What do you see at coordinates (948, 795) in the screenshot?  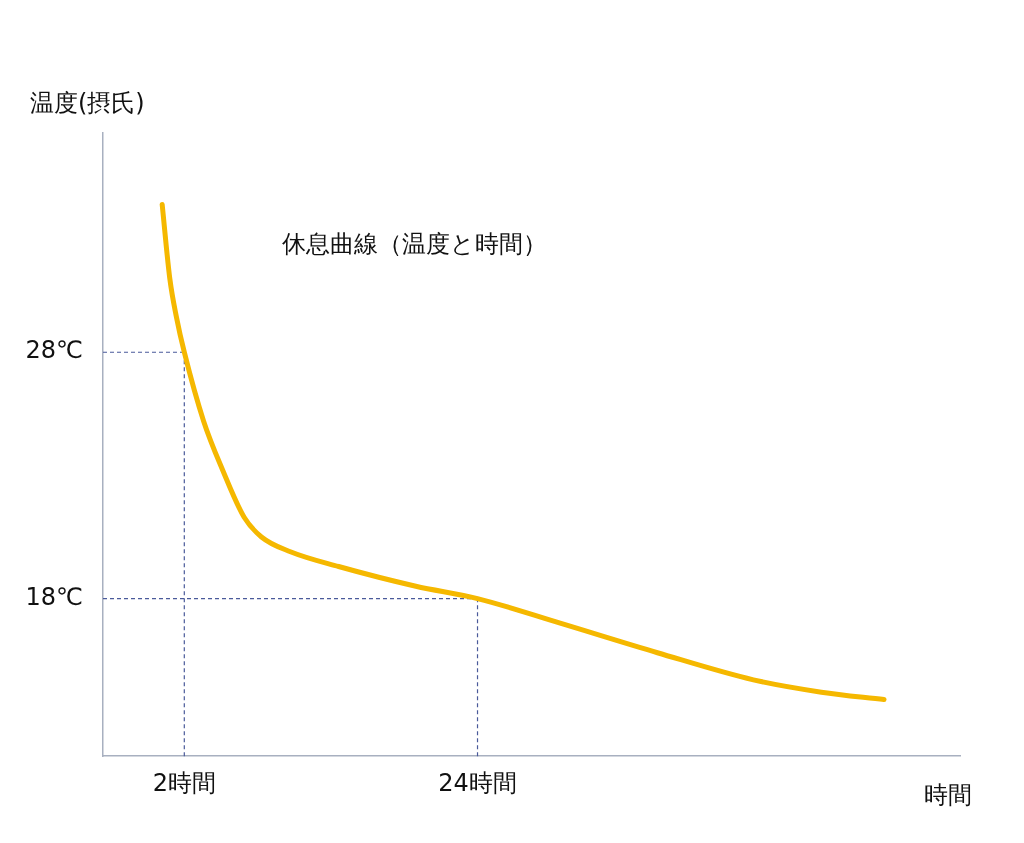 I see `x-axis-title: 時間` at bounding box center [948, 795].